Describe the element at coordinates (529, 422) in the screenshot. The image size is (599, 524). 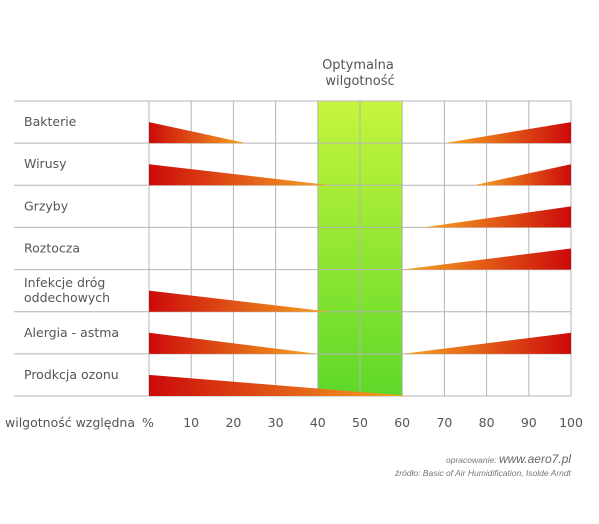
I see `x-tick-label-90: 90` at that location.